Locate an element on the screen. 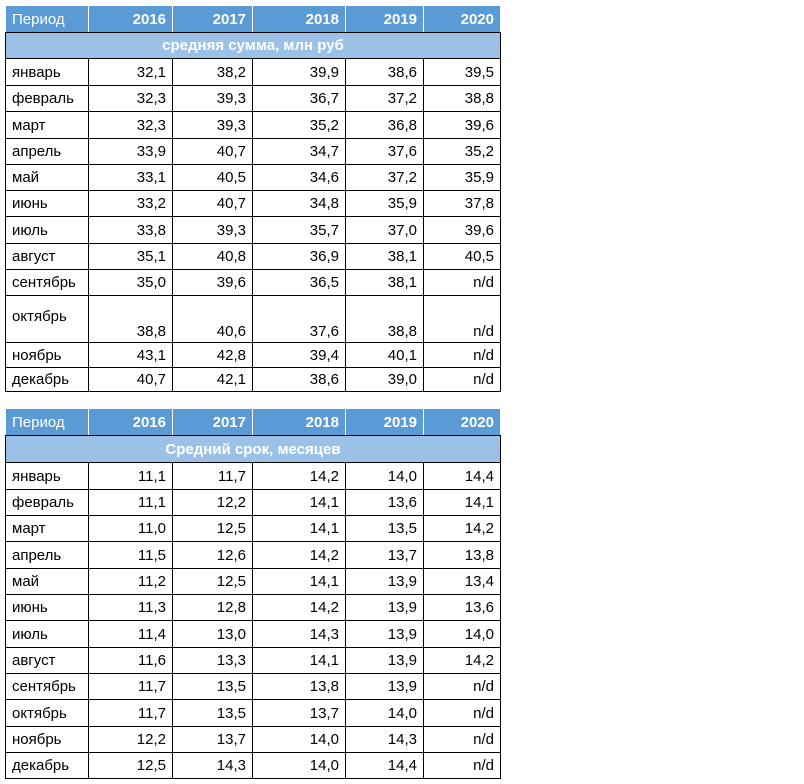 The width and height of the screenshot is (804, 784). value-cell: 12,5 is located at coordinates (212, 528).